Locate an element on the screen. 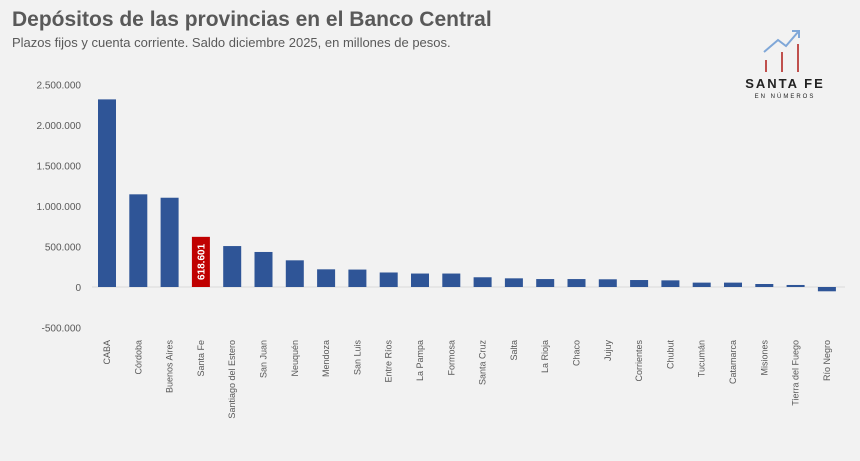 This screenshot has width=860, height=461. bar-entre-ríos is located at coordinates (388, 279).